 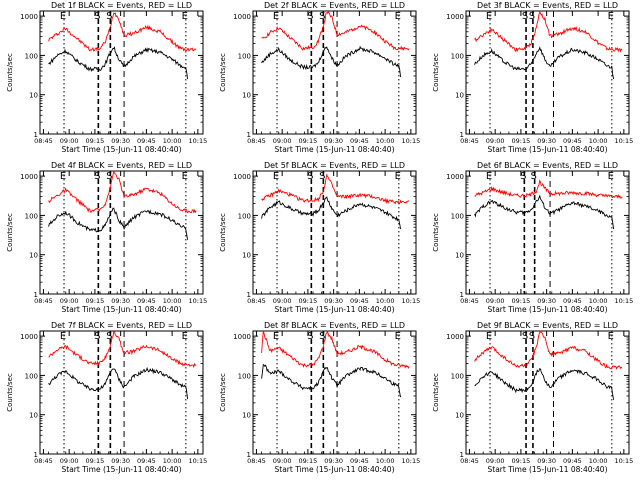 What do you see at coordinates (121, 5) in the screenshot?
I see `chart-title: Det 1f BLACK = Events, RED = LLD` at bounding box center [121, 5].